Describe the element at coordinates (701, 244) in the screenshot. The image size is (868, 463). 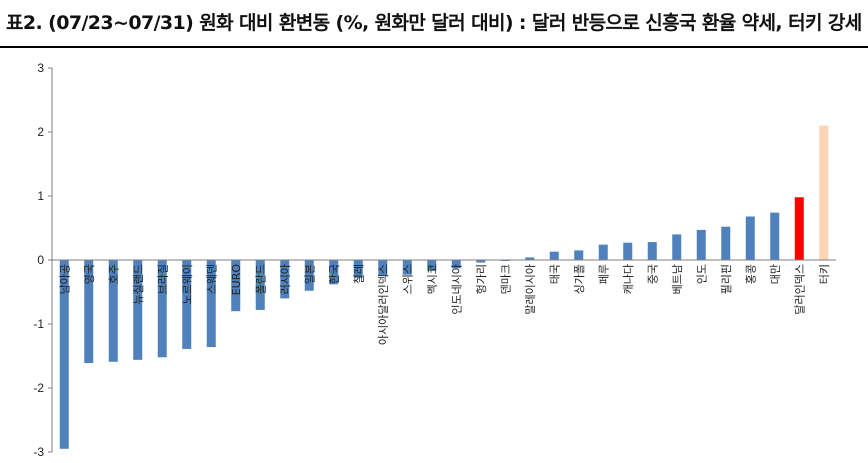
I see `bar-인도` at that location.